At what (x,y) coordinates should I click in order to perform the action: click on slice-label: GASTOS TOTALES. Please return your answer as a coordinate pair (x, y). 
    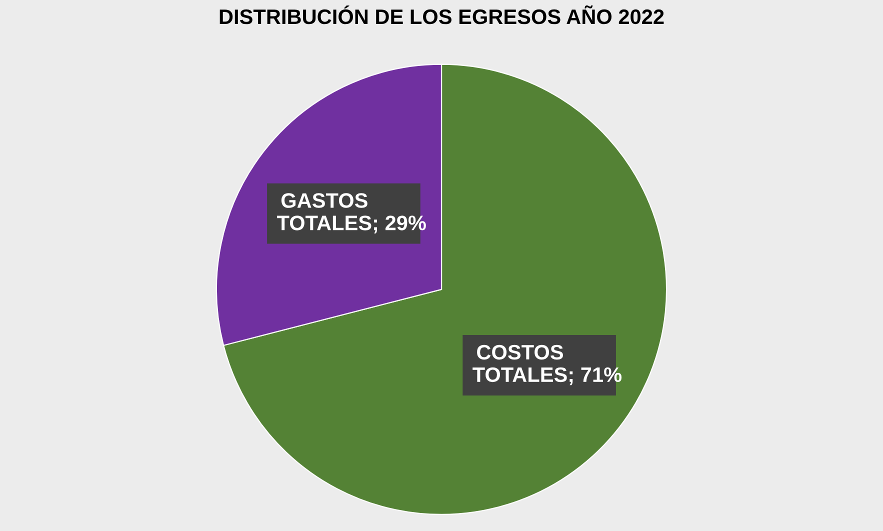
    Looking at the image, I should click on (324, 211).